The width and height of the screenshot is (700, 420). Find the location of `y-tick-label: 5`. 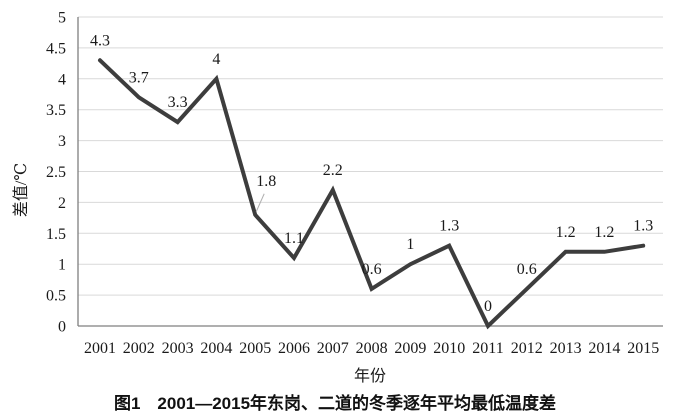

y-tick-label: 5 is located at coordinates (62, 18).